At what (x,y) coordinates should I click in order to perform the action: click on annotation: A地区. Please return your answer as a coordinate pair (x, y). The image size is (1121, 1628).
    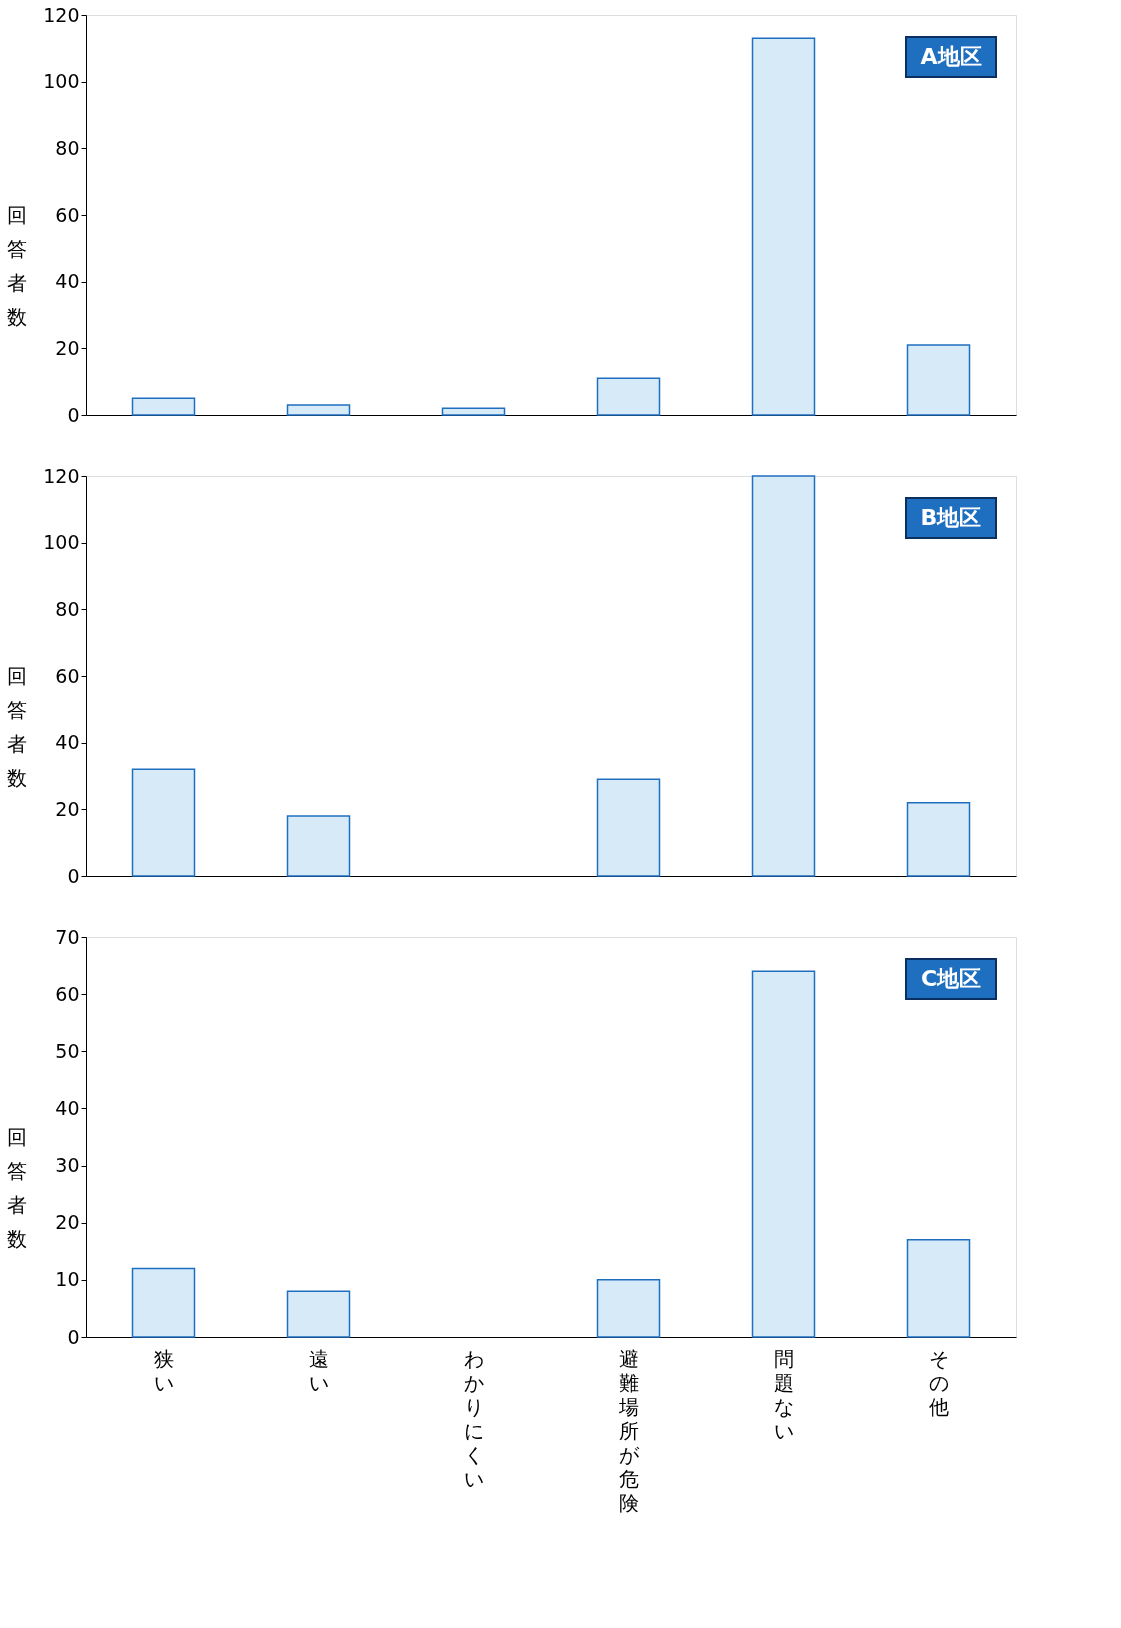
    Looking at the image, I should click on (951, 56).